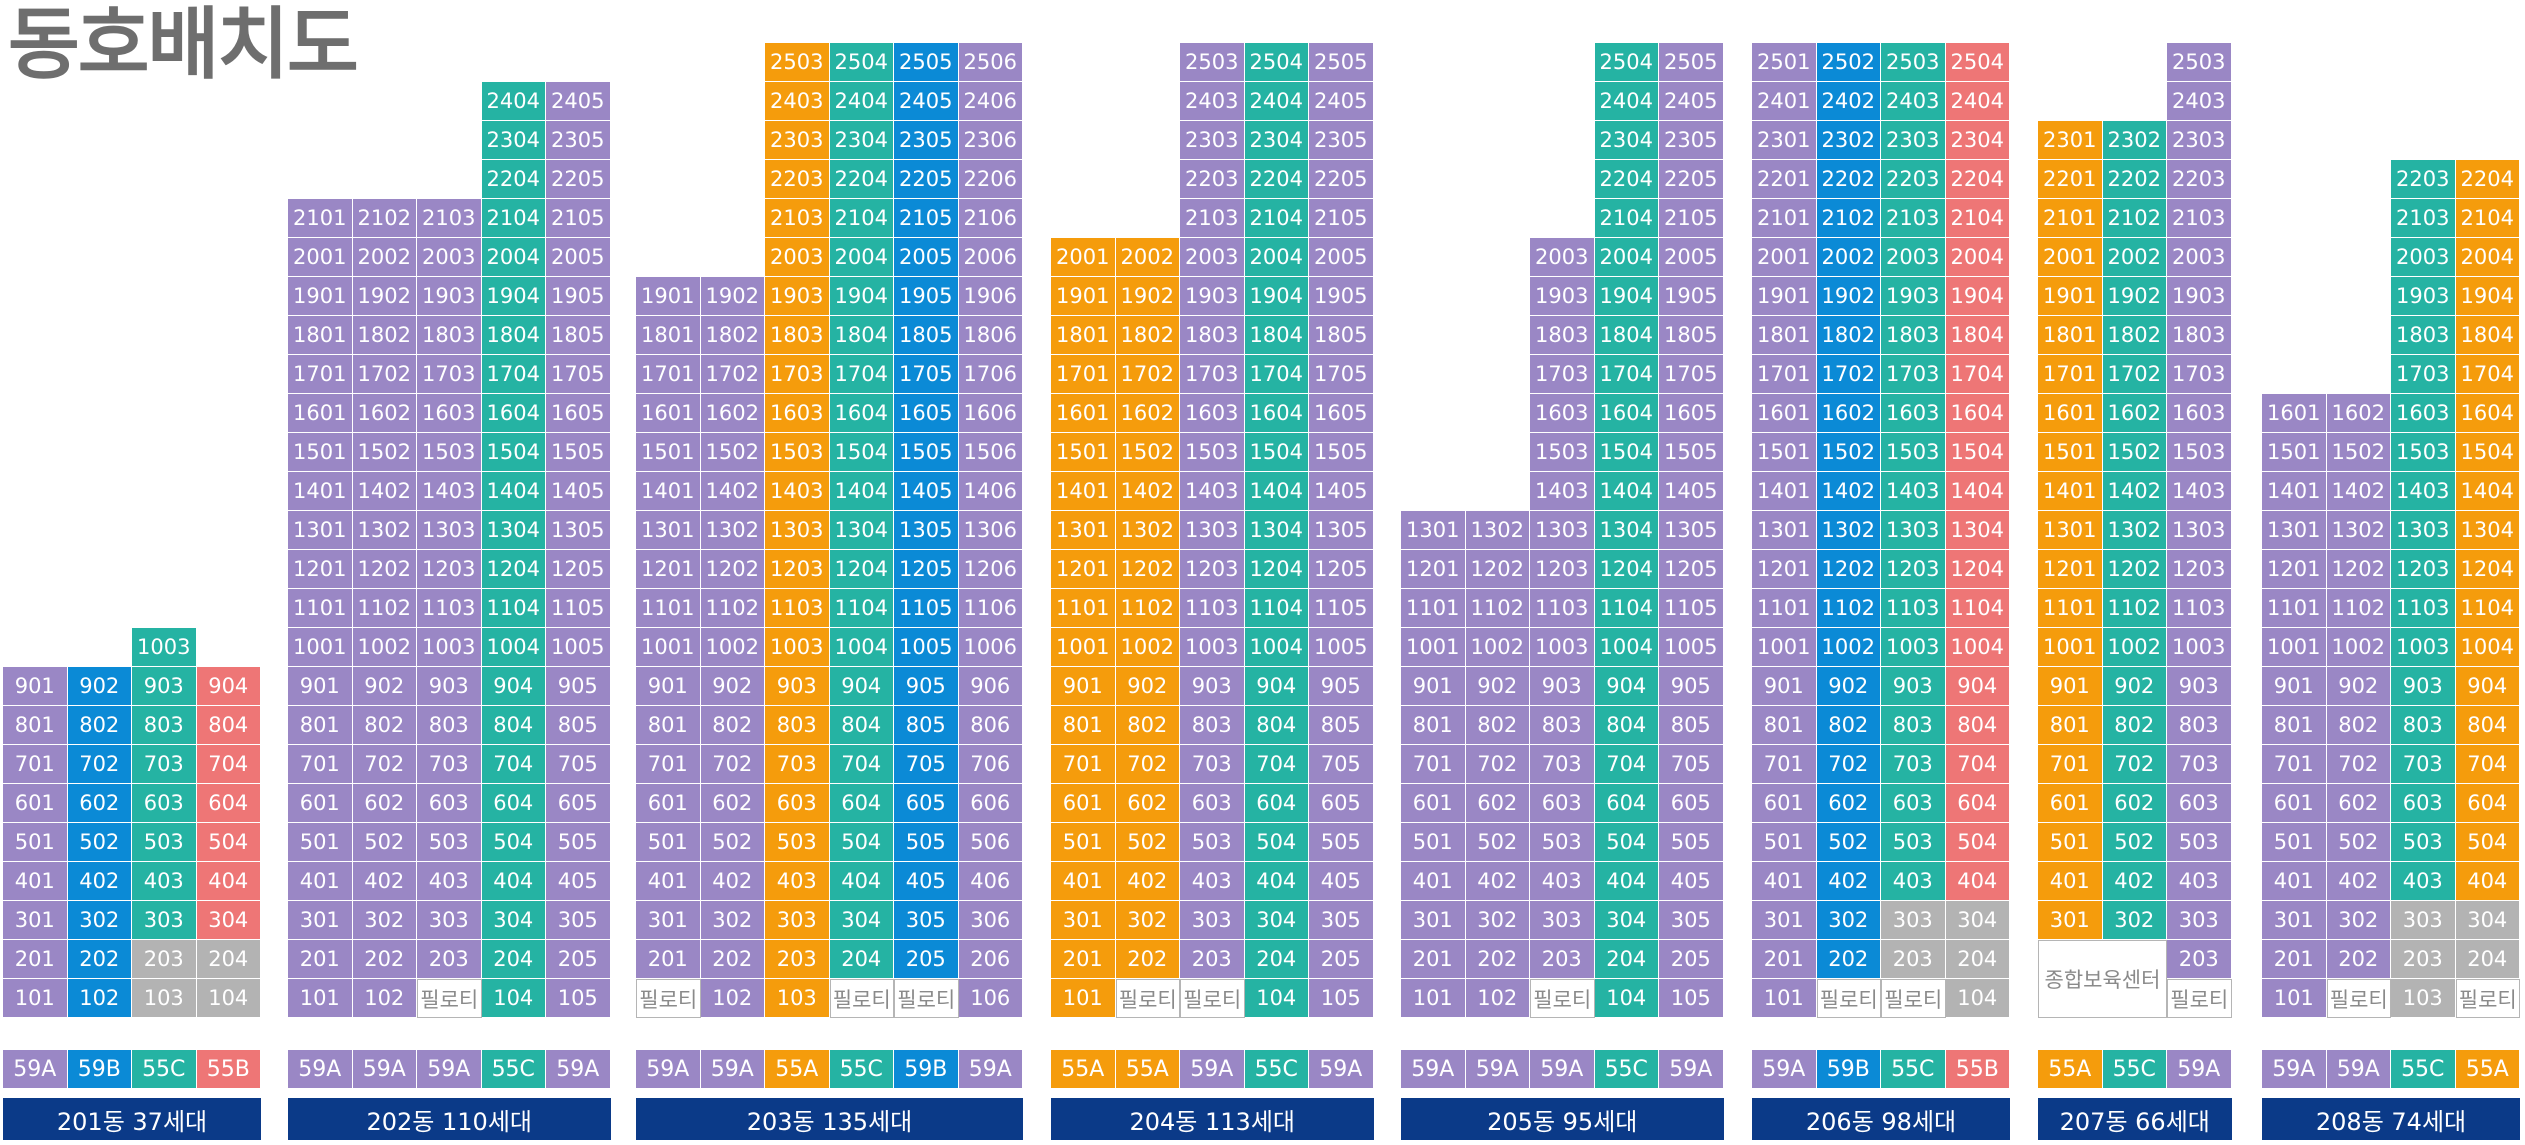  I want to click on unit-cell: 1303, so click(2423, 530).